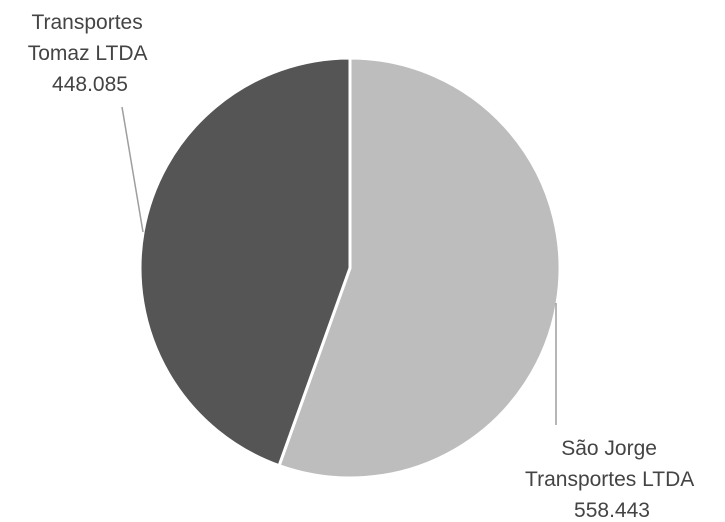  Describe the element at coordinates (86, 22) in the screenshot. I see `slice-label-tomaz-line-1: Transportes` at that location.